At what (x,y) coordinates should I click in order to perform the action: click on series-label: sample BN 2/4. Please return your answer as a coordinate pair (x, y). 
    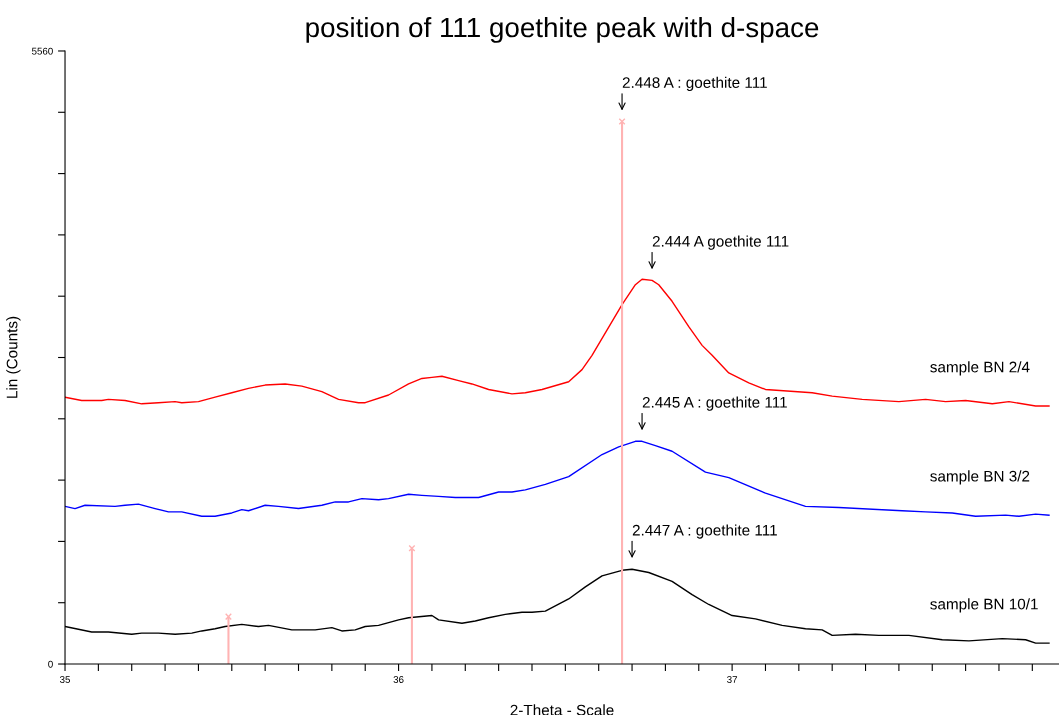
    Looking at the image, I should click on (980, 368).